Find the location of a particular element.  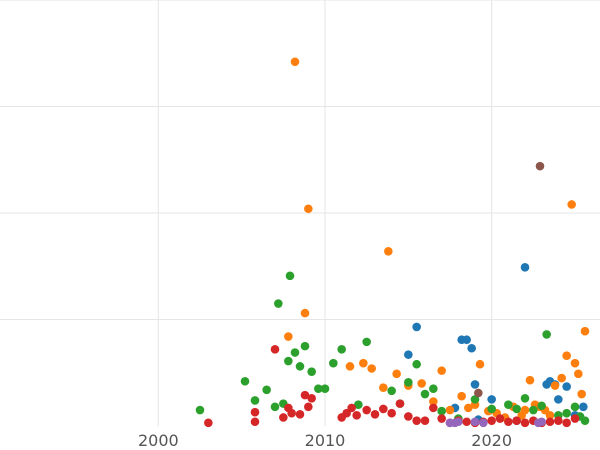

x-tick-label: 2010 is located at coordinates (325, 440).